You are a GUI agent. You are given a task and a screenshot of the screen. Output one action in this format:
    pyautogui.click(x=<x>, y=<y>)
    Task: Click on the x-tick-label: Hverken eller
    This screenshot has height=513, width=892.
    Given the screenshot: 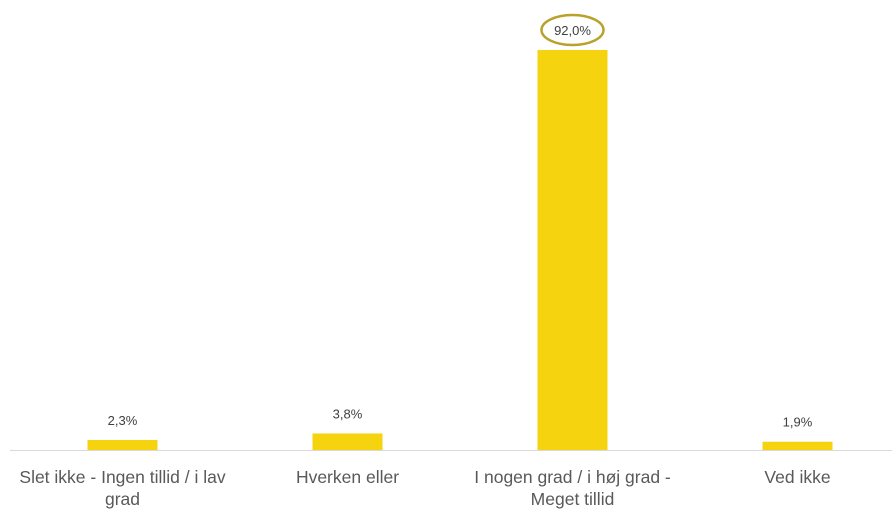 What is the action you would take?
    pyautogui.click(x=347, y=477)
    